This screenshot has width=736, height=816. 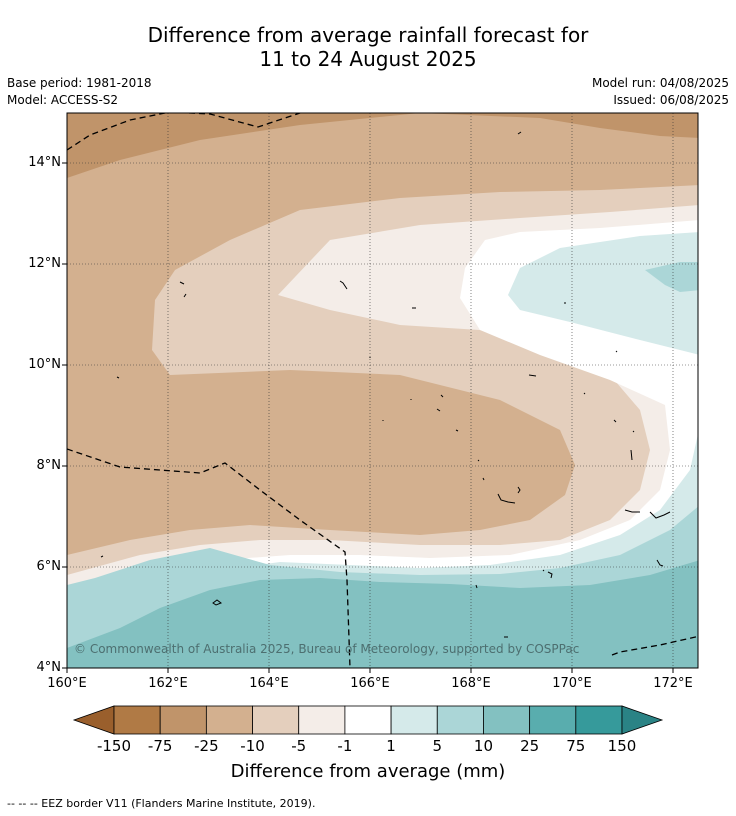 What do you see at coordinates (530, 746) in the screenshot?
I see `colorbar-tick-label: 25` at bounding box center [530, 746].